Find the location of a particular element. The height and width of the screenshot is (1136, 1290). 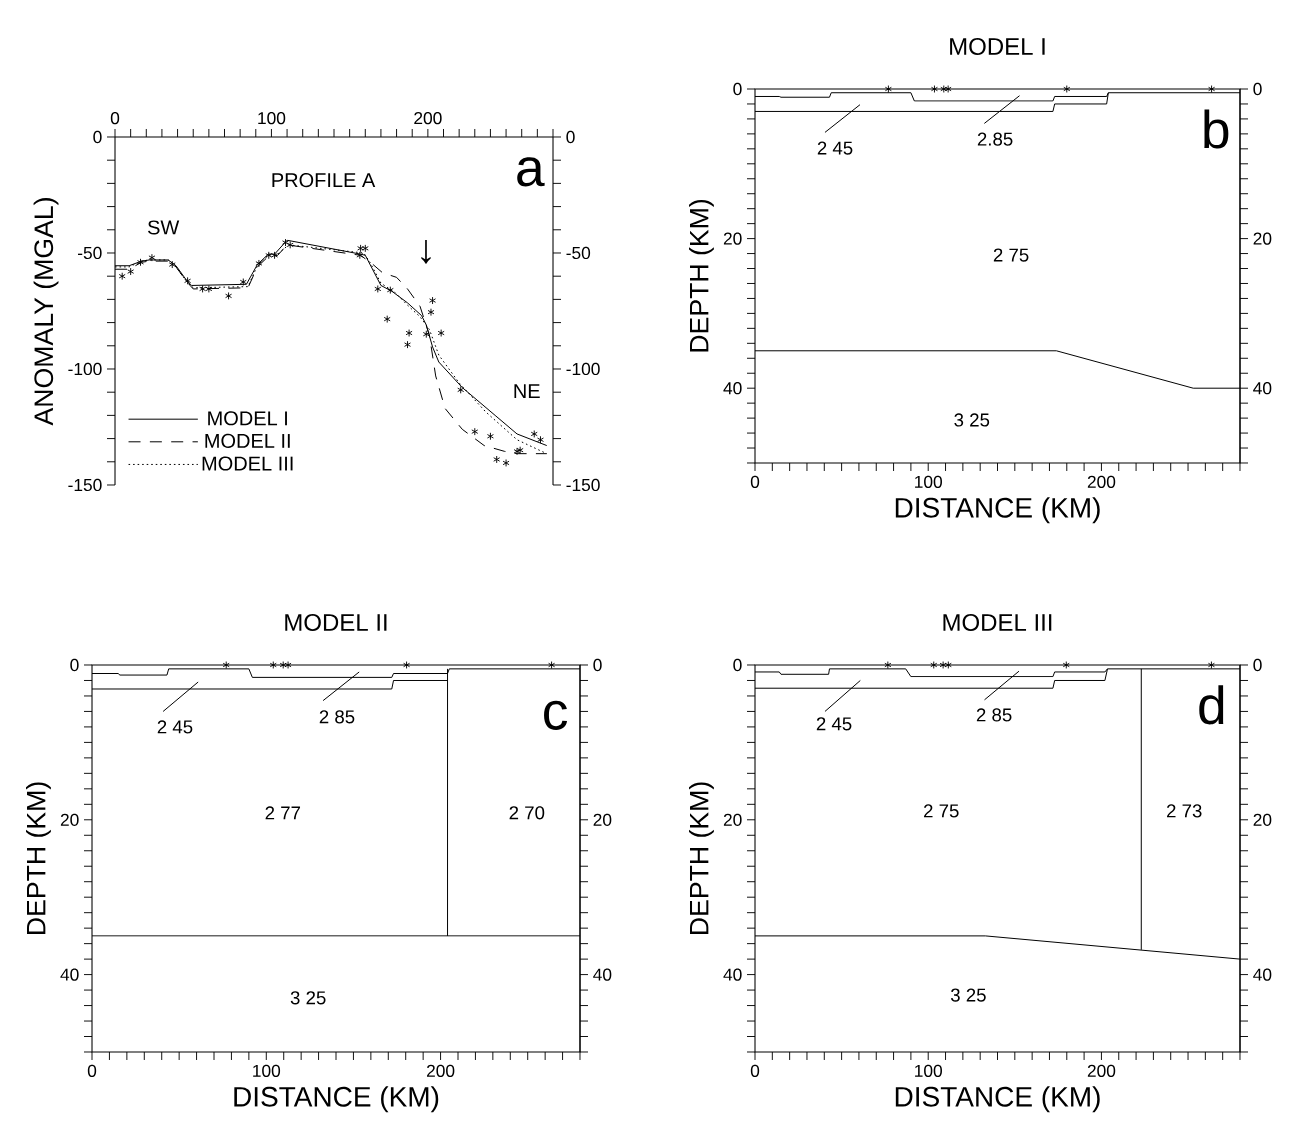

annotation: 2 73 is located at coordinates (1184, 811).